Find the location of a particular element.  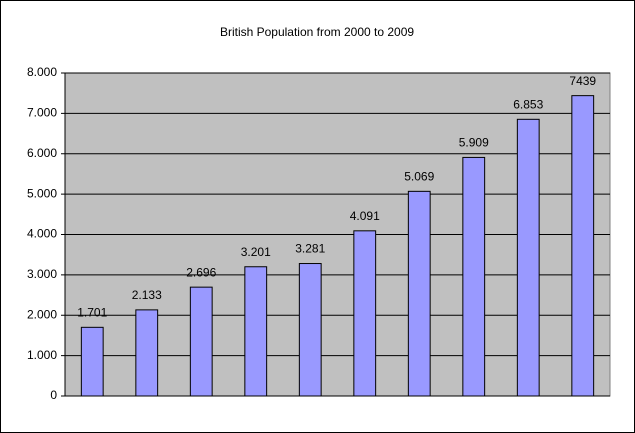

data-label: 1.701 is located at coordinates (92, 312).